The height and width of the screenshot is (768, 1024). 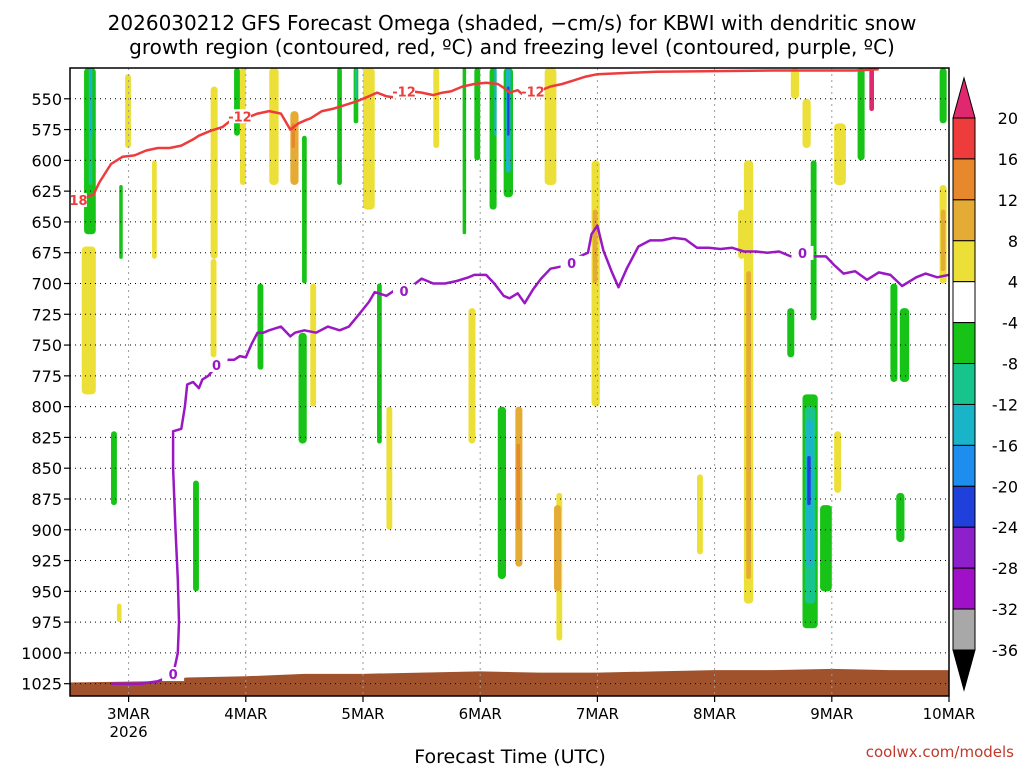 I want to click on x-tick-sublabel: 2026, so click(x=129, y=732).